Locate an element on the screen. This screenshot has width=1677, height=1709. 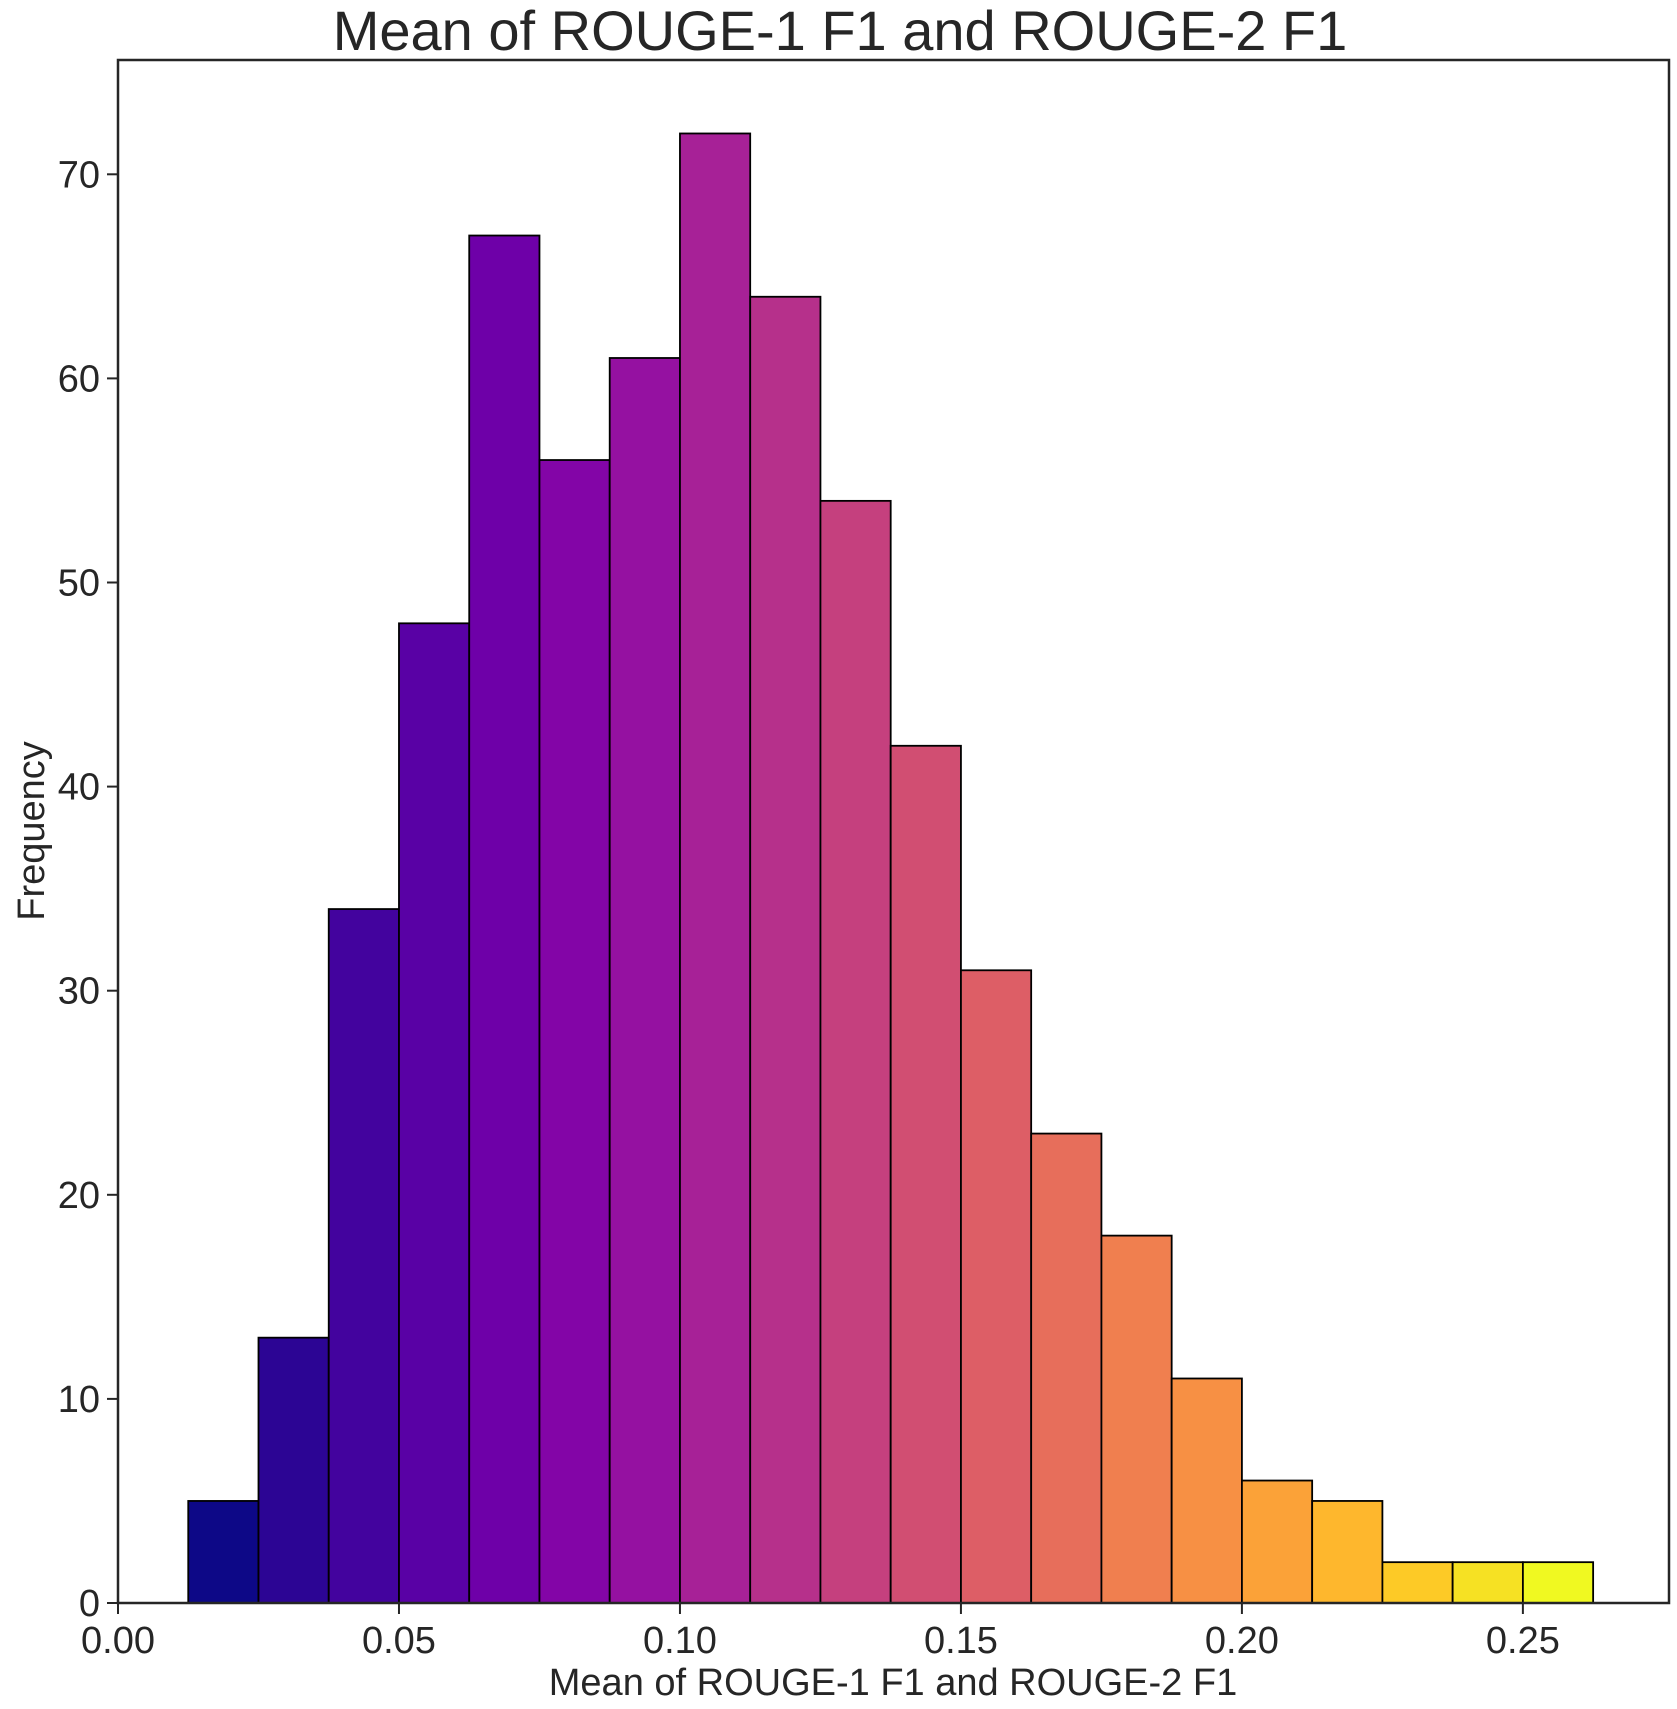
y-axis-ticks: 0 10 20 30 40 50 60 70 is located at coordinates (88, 889).